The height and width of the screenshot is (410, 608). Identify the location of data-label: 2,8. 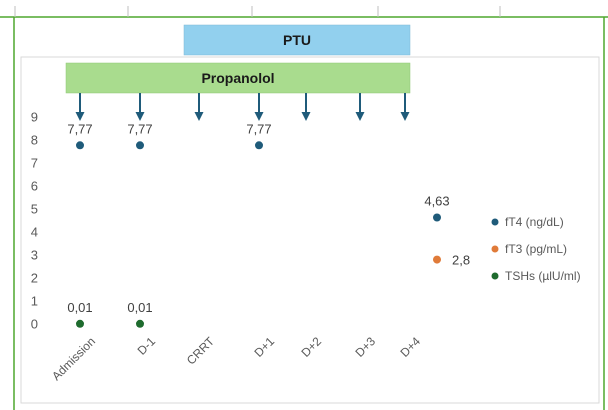
(461, 260).